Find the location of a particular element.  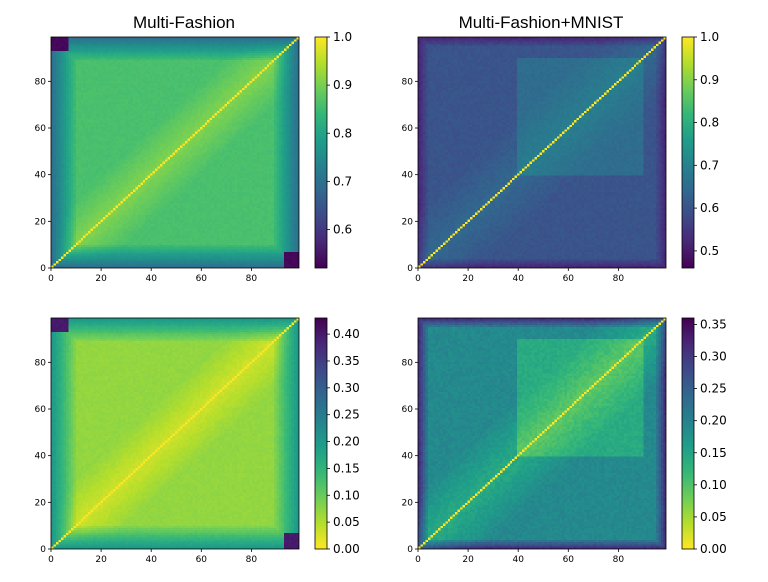

panel-title-multi-fashion: Multi-Fashion is located at coordinates (184, 22).